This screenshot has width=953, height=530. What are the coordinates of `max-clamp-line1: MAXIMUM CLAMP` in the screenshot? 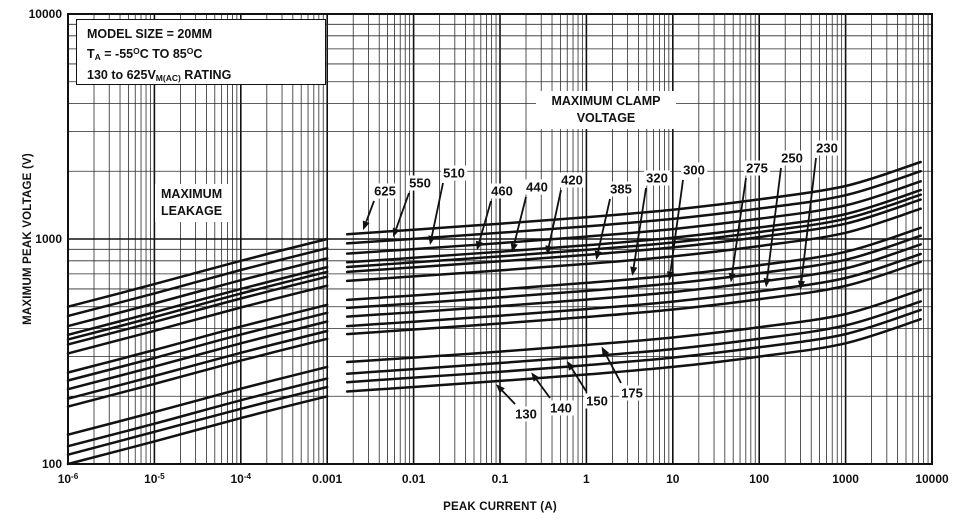 It's located at (606, 101).